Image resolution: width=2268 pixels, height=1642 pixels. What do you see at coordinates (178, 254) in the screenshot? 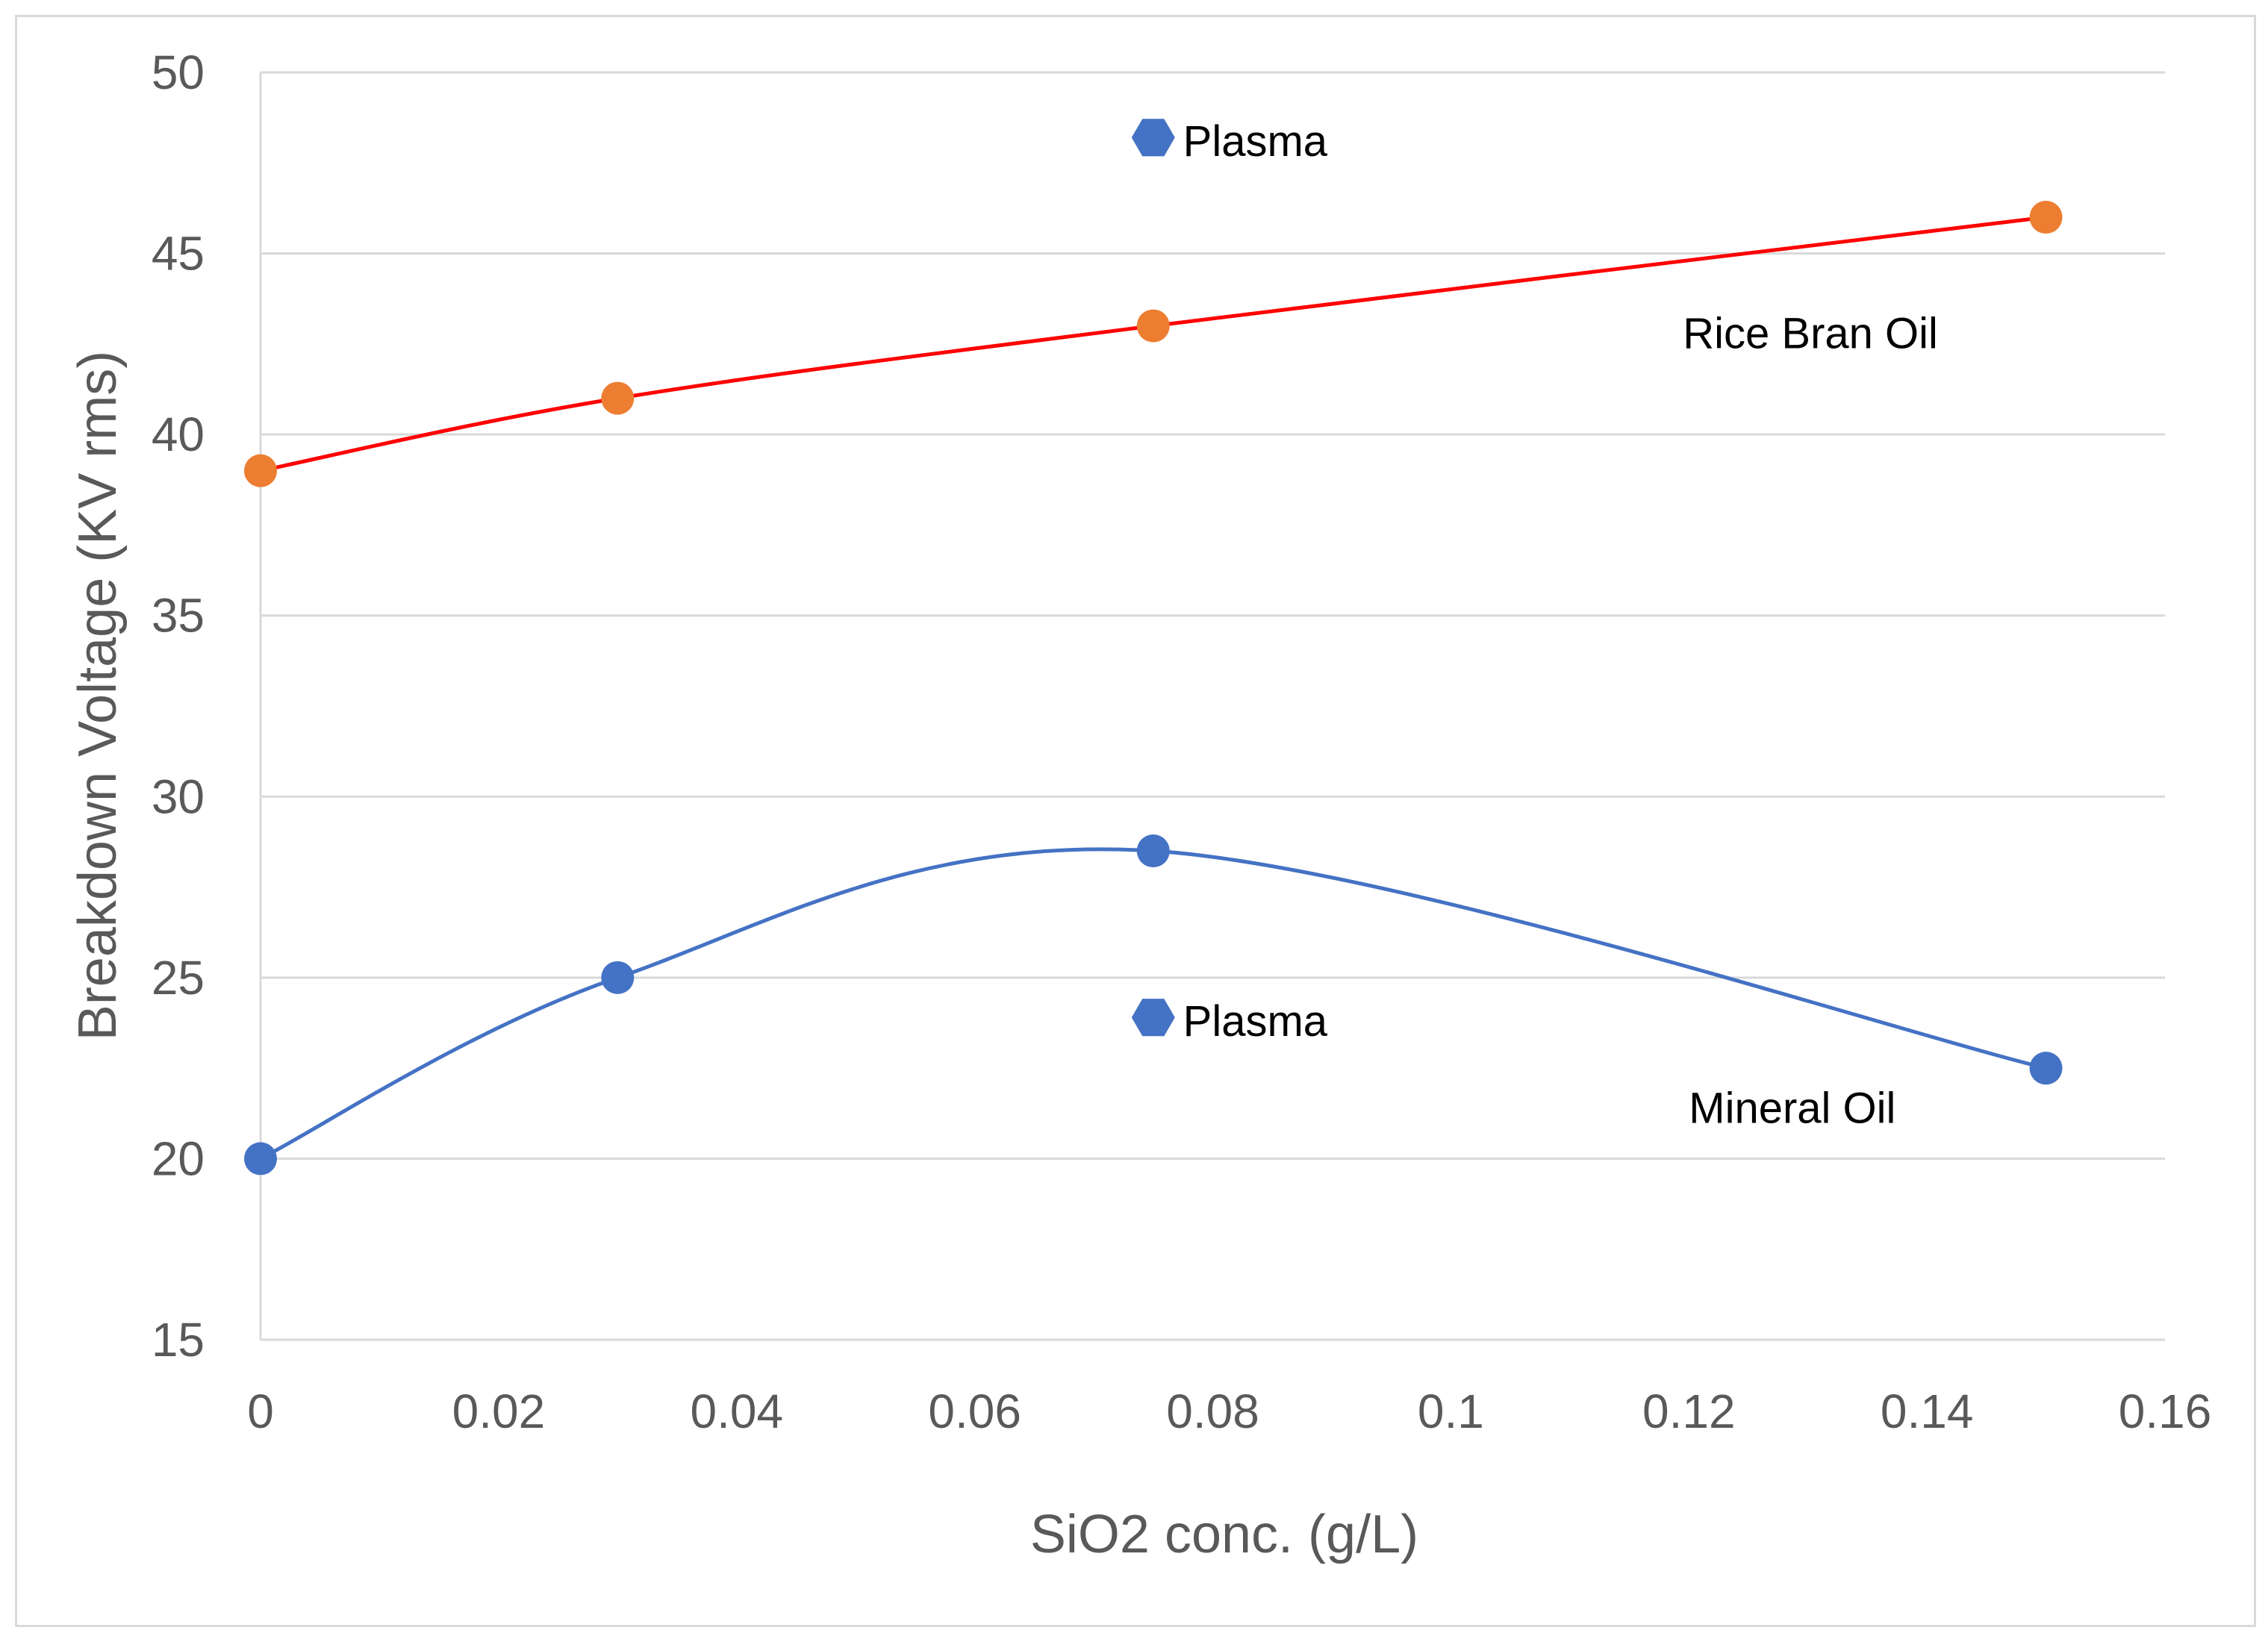
I see `y-tick-label: 45` at bounding box center [178, 254].